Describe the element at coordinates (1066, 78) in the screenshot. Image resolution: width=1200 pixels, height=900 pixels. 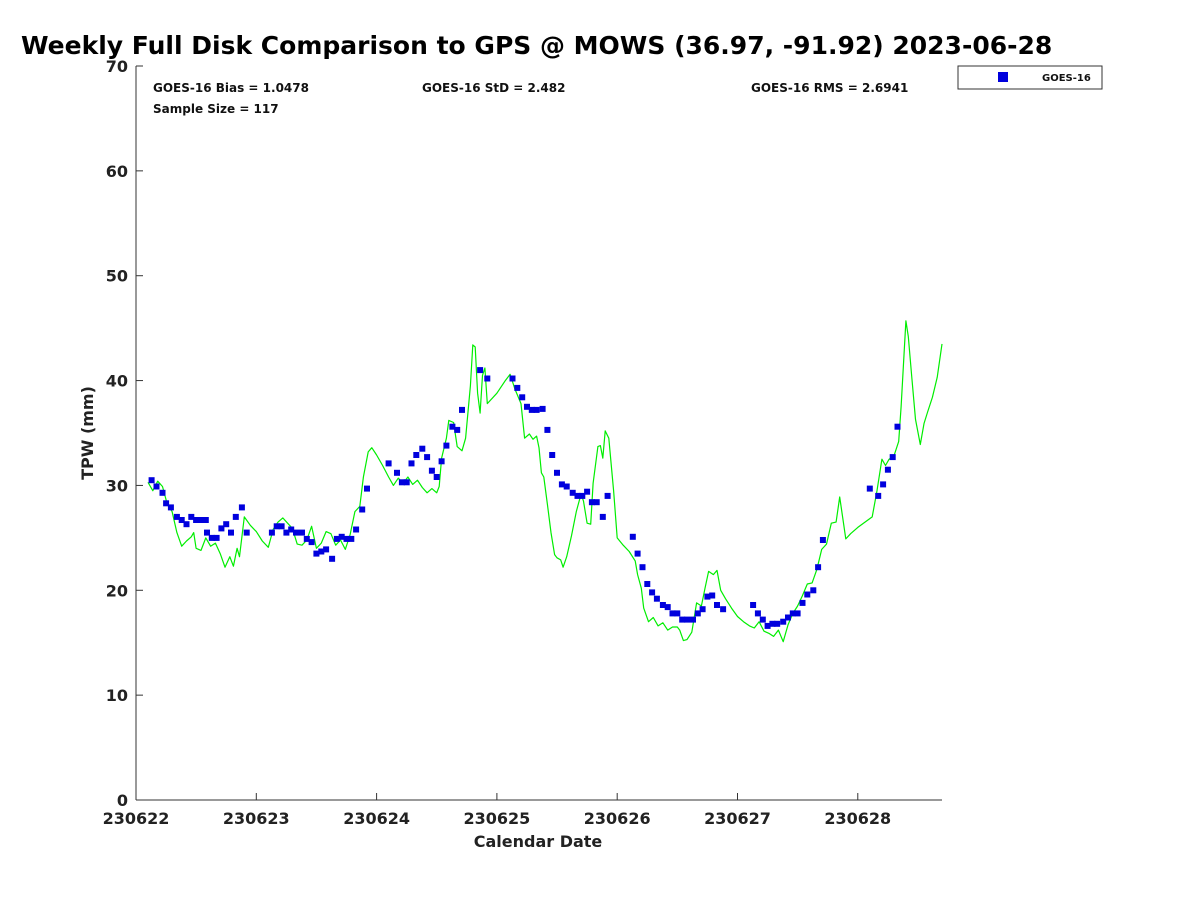
I see `legend-label-goes16: GOES-16` at that location.